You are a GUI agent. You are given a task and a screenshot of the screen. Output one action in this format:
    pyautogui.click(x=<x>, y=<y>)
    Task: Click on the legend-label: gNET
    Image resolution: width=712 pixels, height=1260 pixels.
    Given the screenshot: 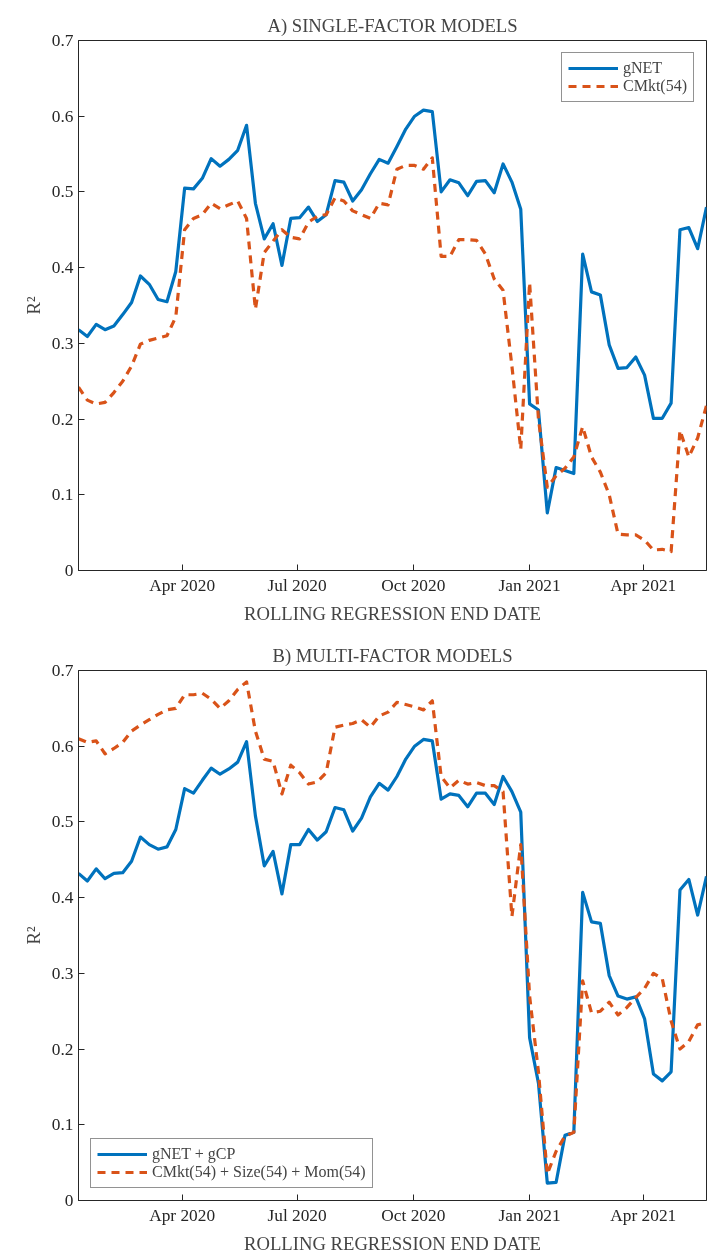 What is the action you would take?
    pyautogui.click(x=643, y=68)
    